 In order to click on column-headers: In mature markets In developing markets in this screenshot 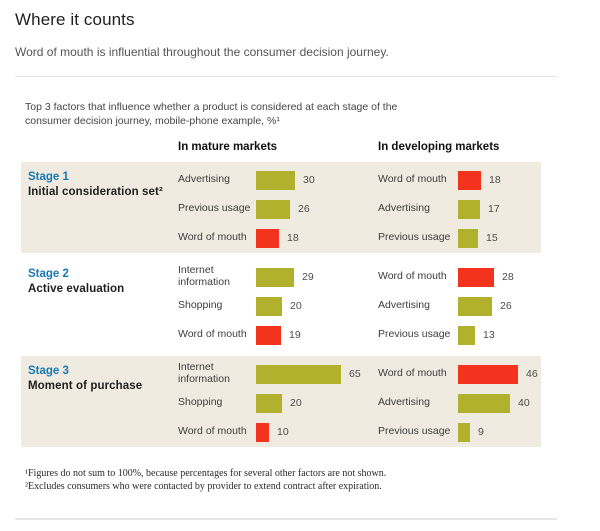, I will do `click(306, 147)`.